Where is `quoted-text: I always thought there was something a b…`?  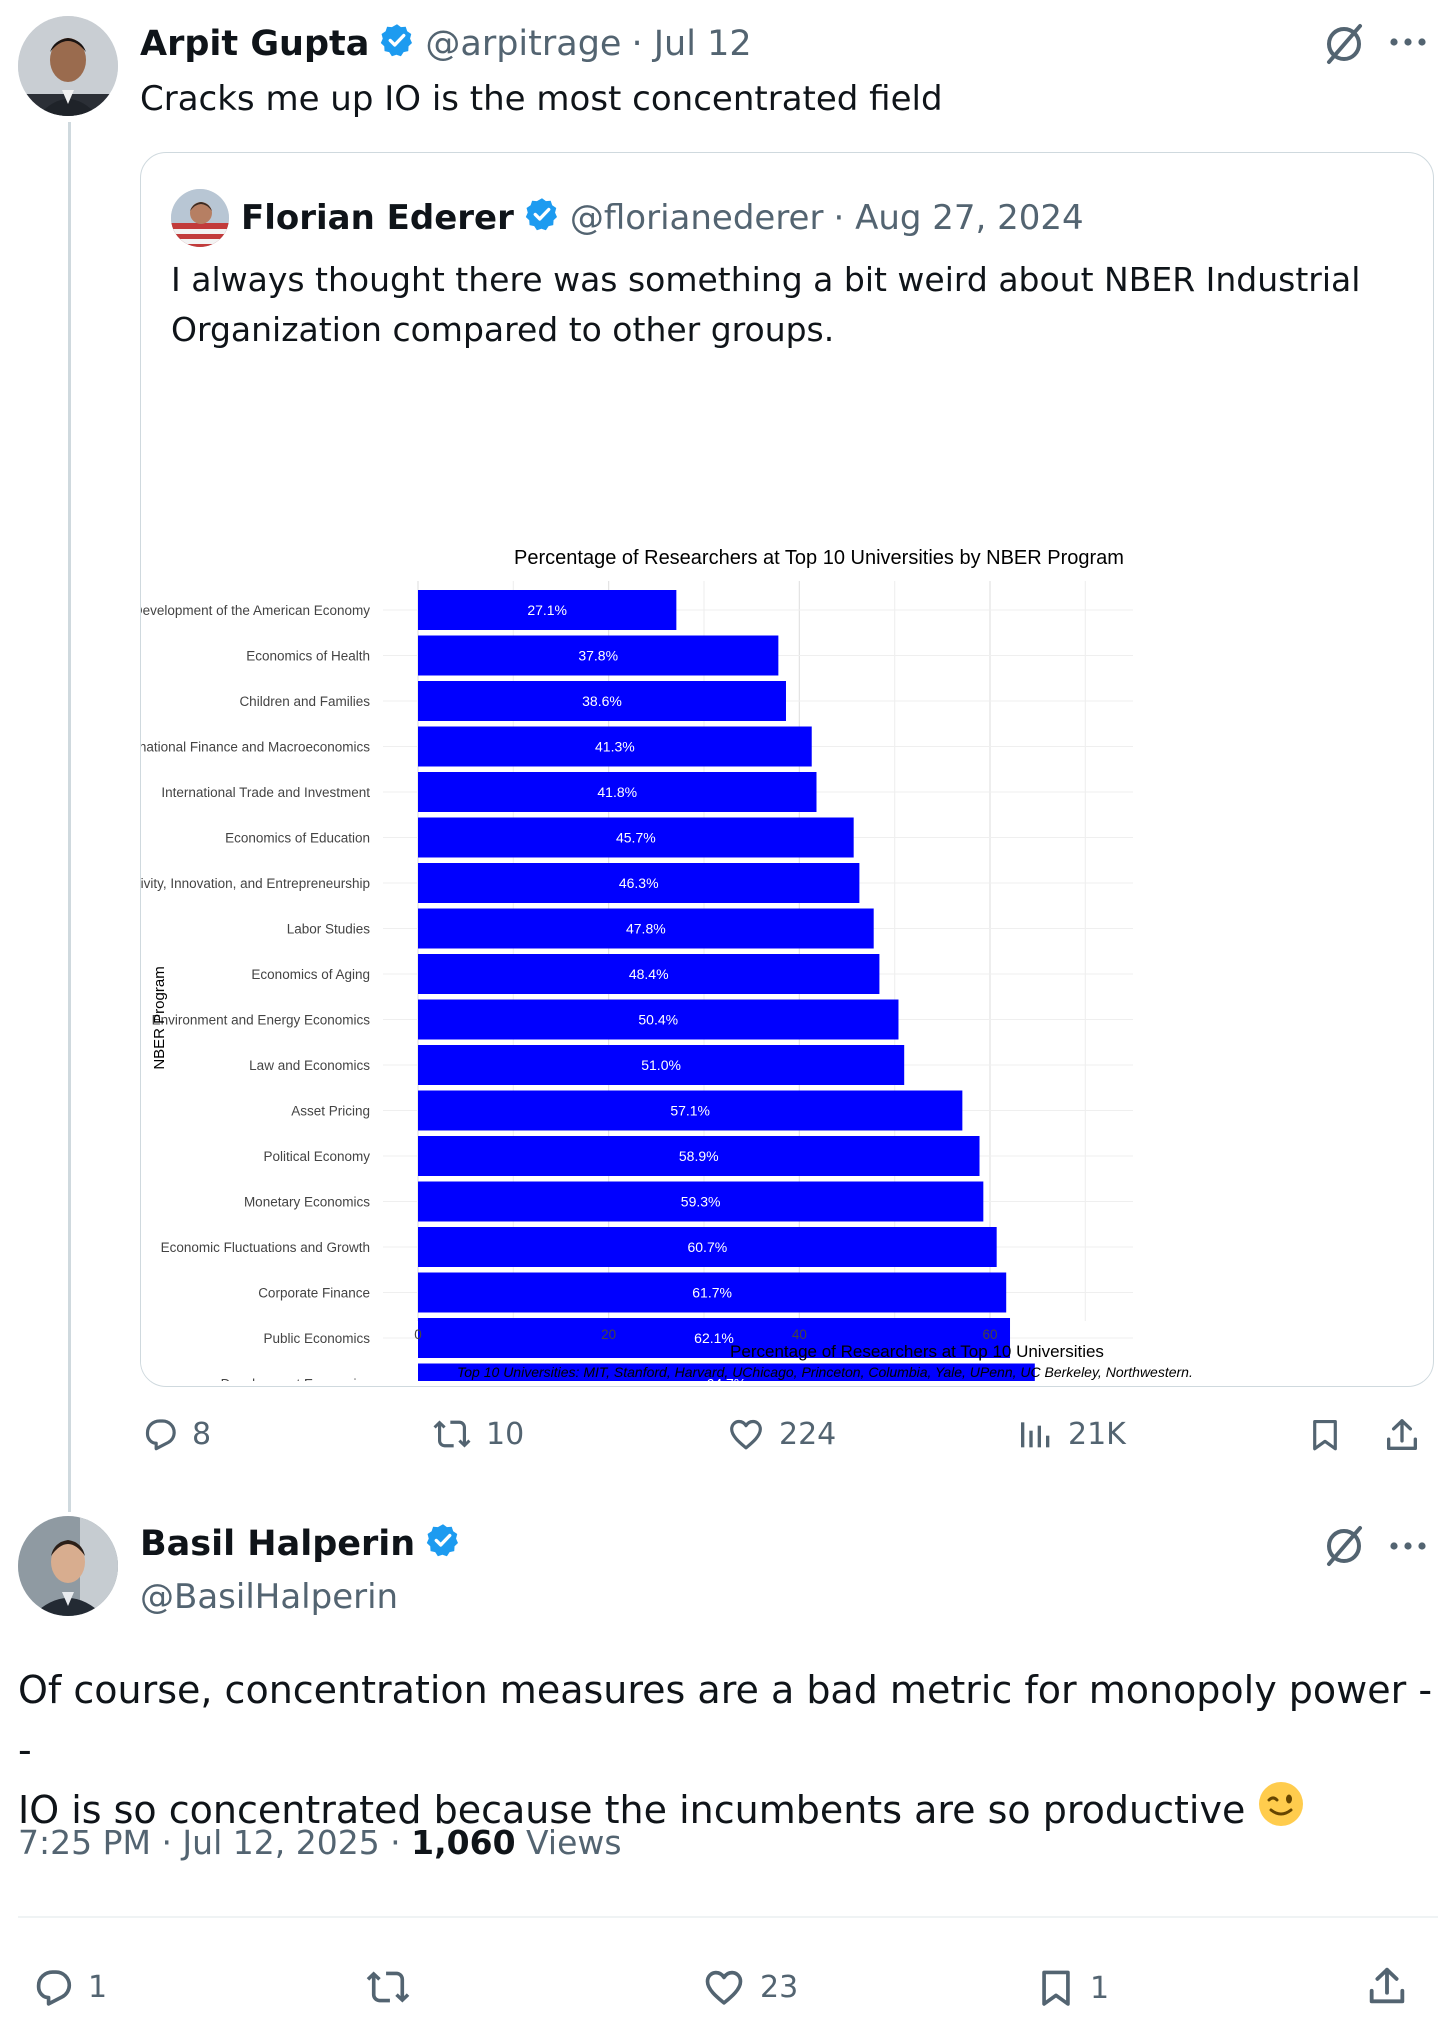
quoted-text: I always thought there was something a b… is located at coordinates (791, 305).